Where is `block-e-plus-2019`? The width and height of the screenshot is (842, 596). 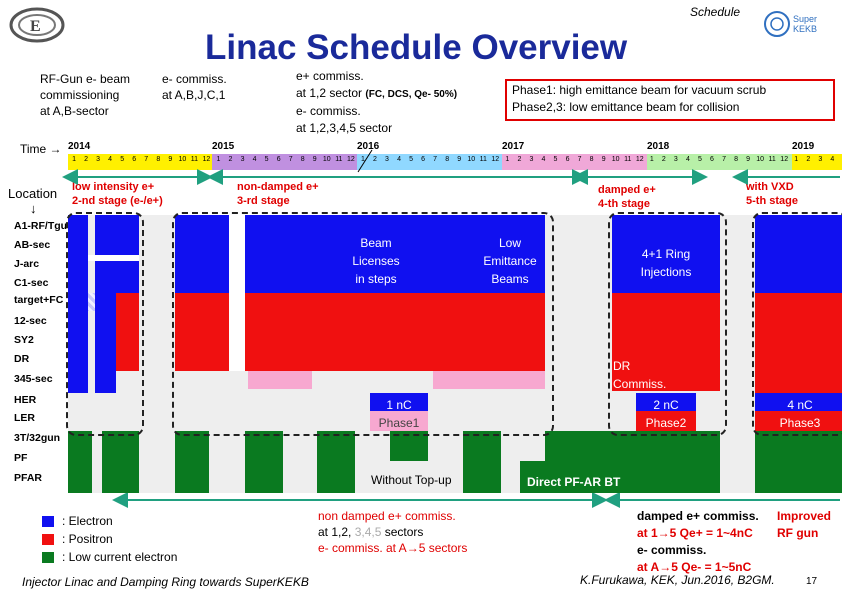 block-e-plus-2019 is located at coordinates (798, 343).